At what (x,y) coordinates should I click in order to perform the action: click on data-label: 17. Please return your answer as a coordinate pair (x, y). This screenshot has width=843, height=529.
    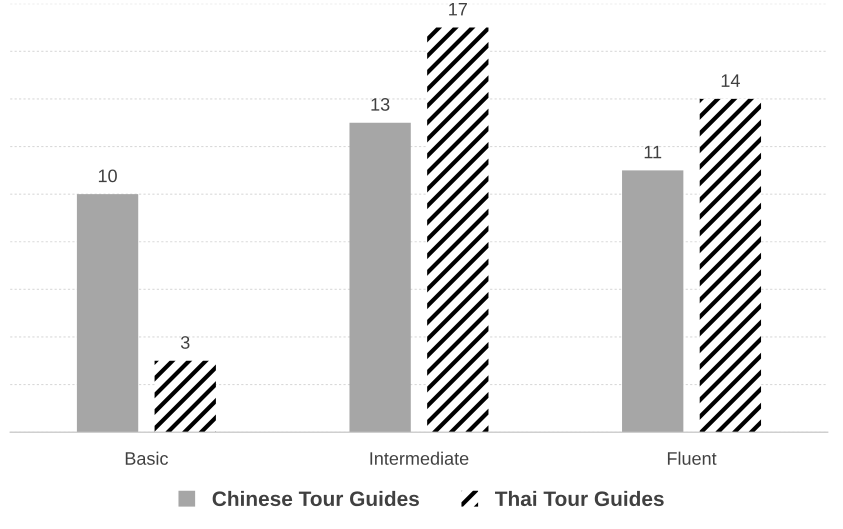
    Looking at the image, I should click on (458, 9).